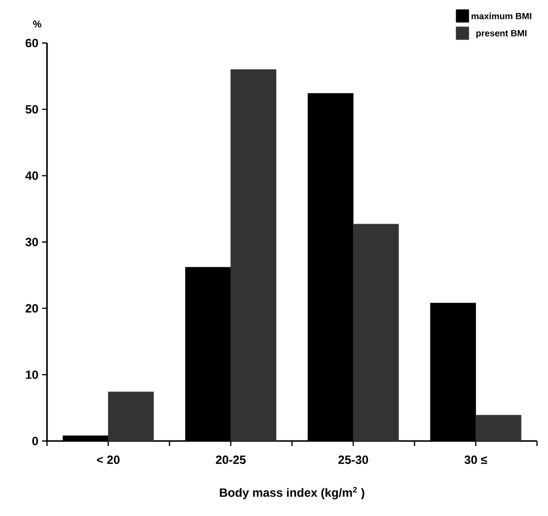  I want to click on y-tick-label: 10, so click(32, 374).